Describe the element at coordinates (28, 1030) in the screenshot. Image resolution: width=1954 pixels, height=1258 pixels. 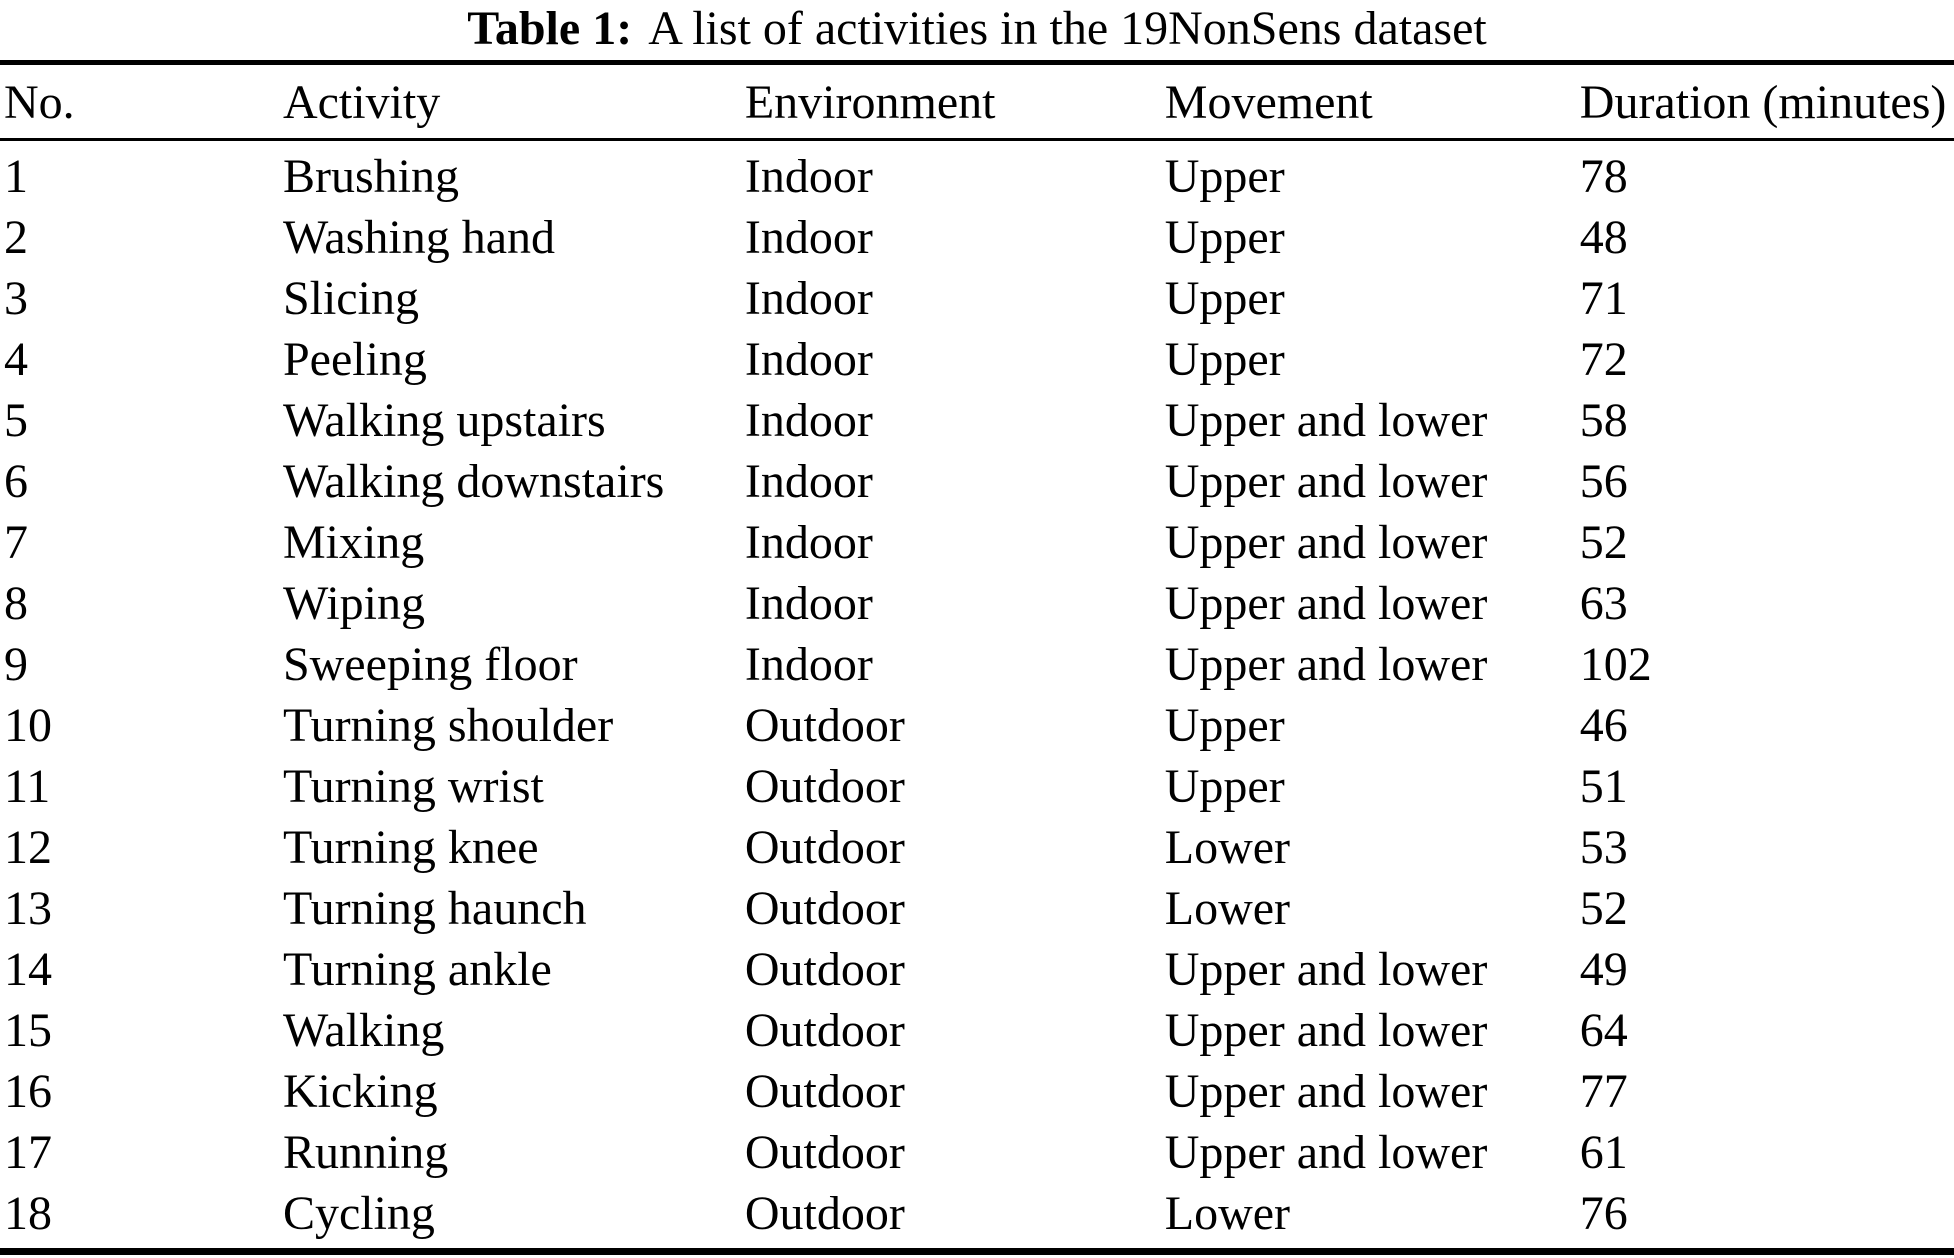
I see `cell-no: 15` at that location.